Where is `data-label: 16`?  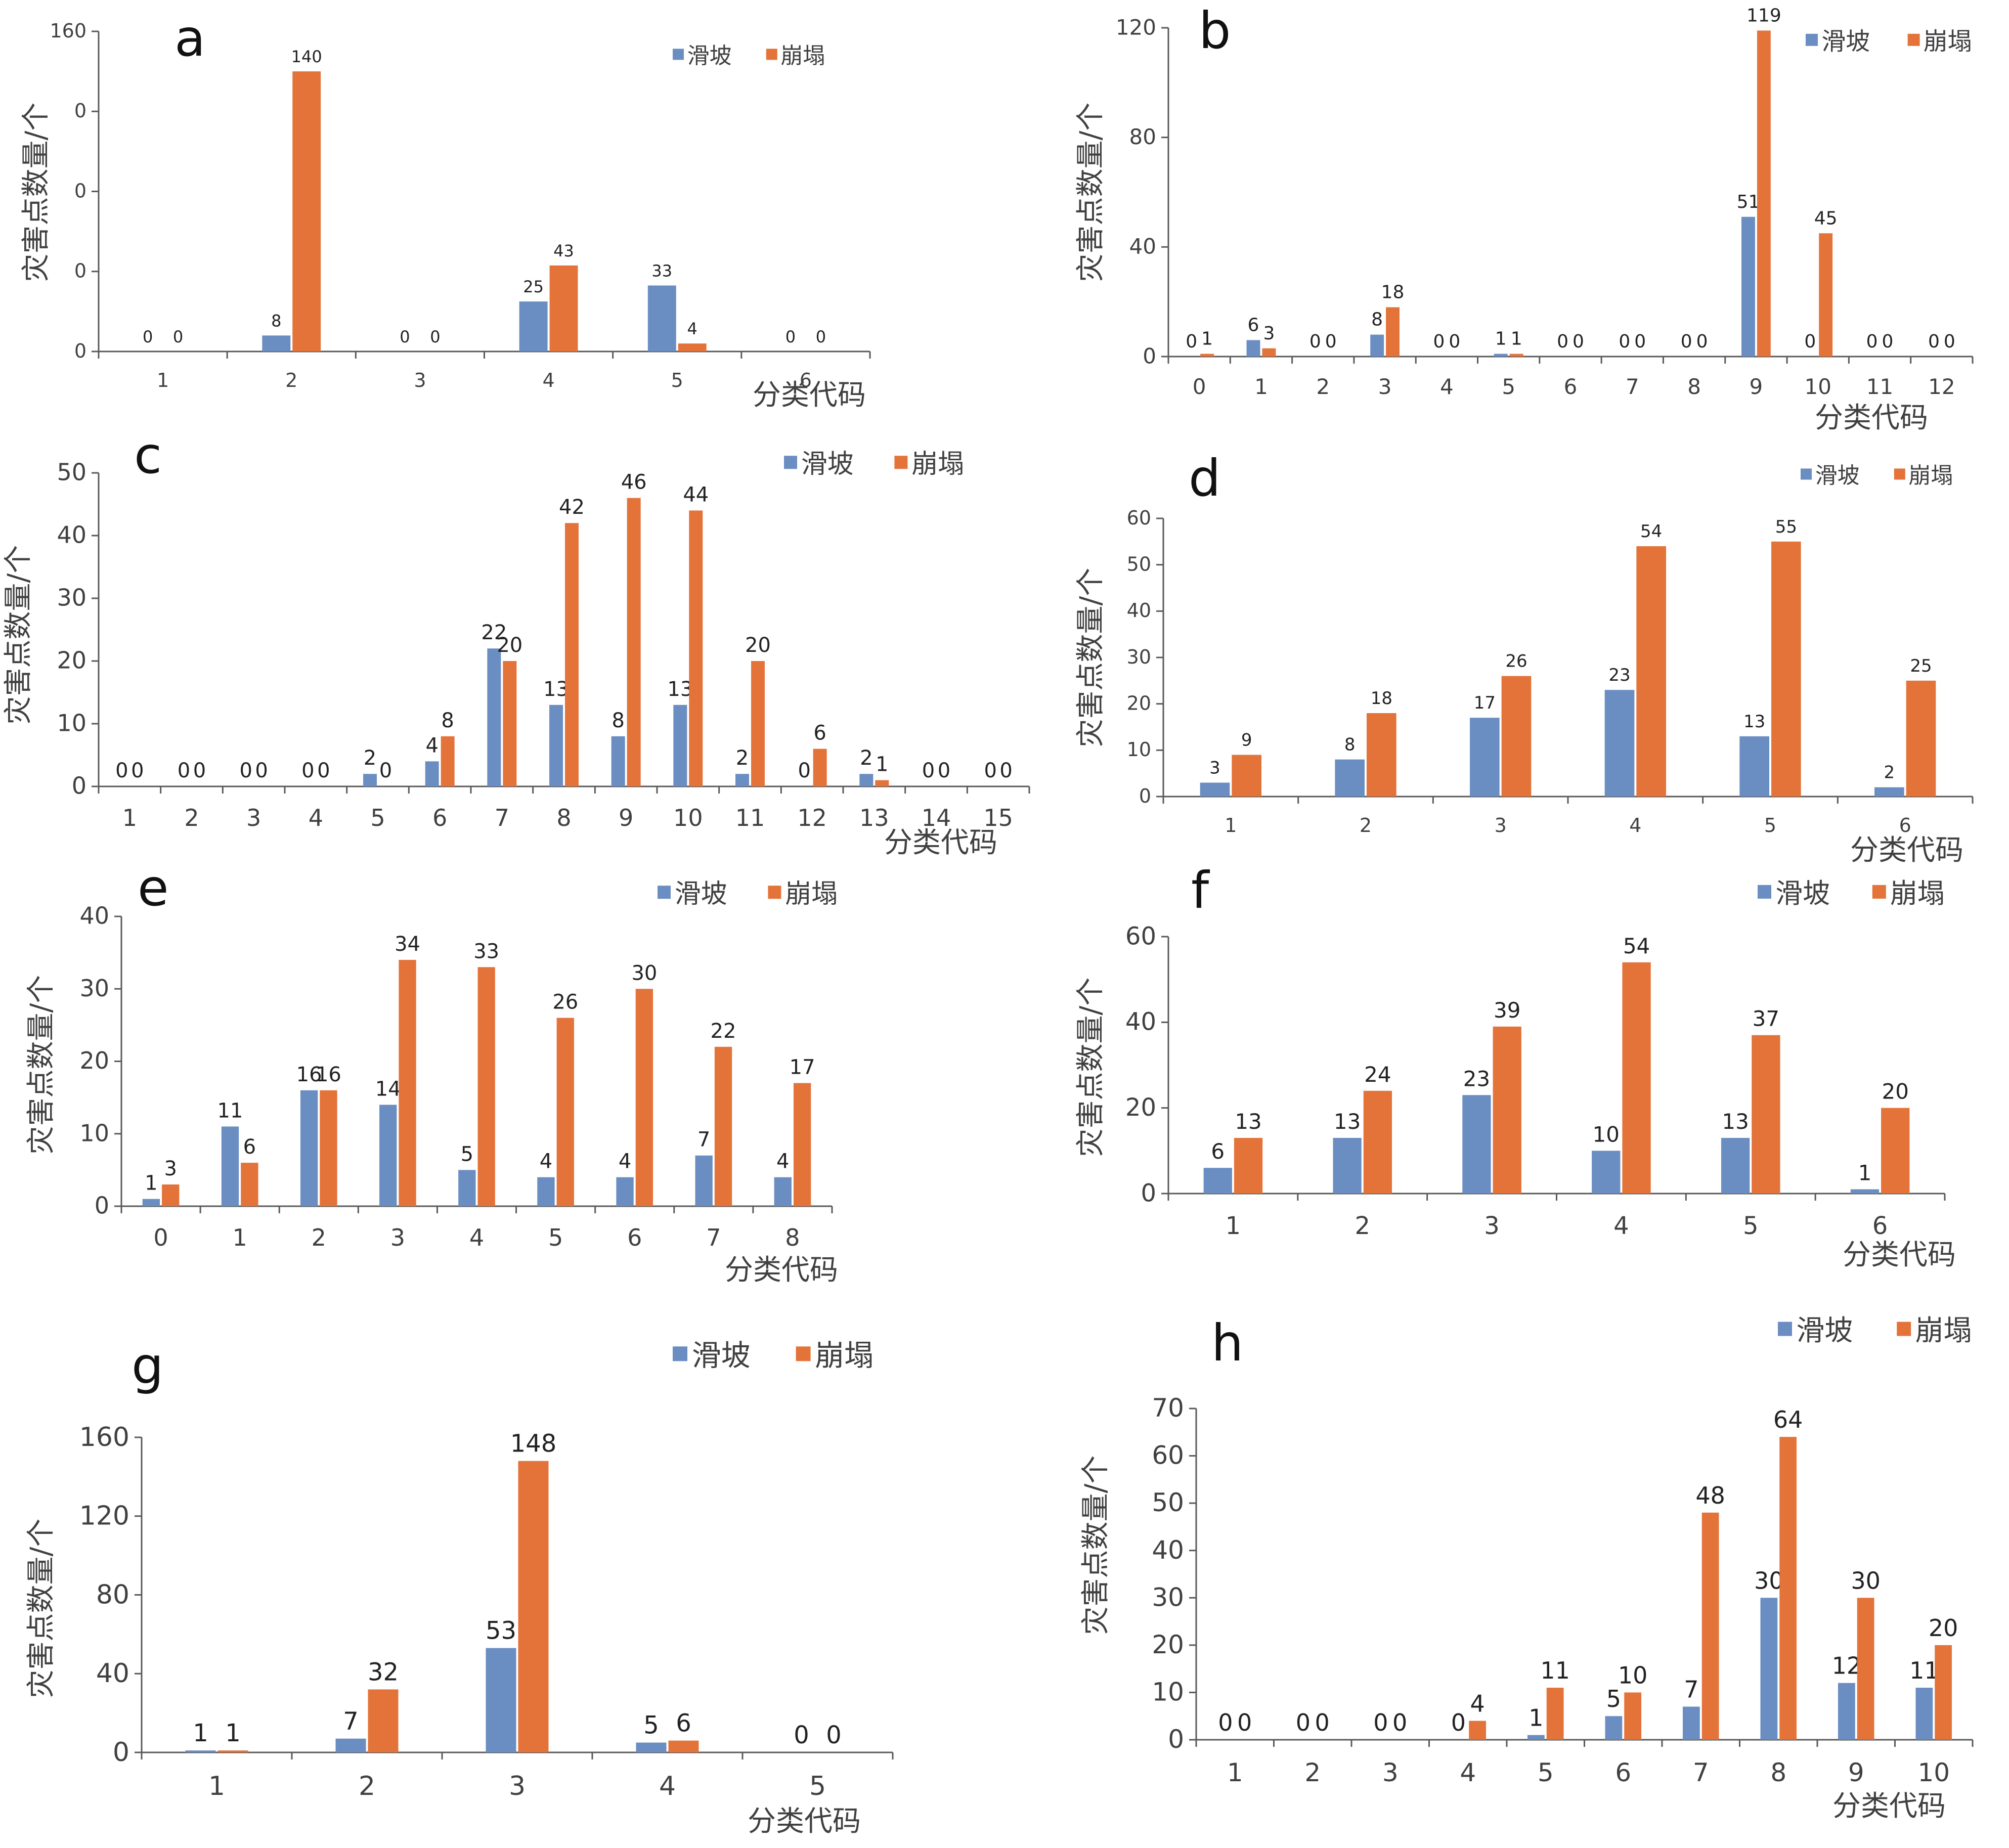 data-label: 16 is located at coordinates (329, 1075).